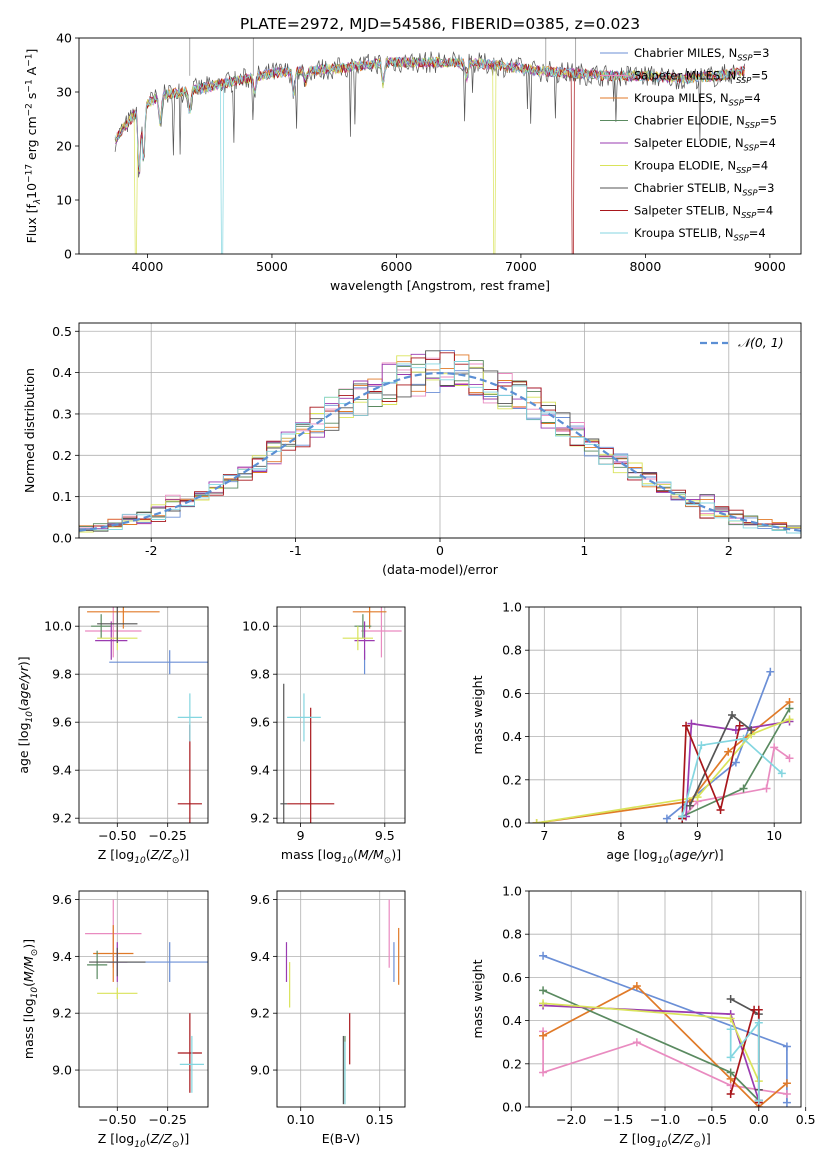  I want to click on x-tick-label: 0.10, so click(301, 1119).